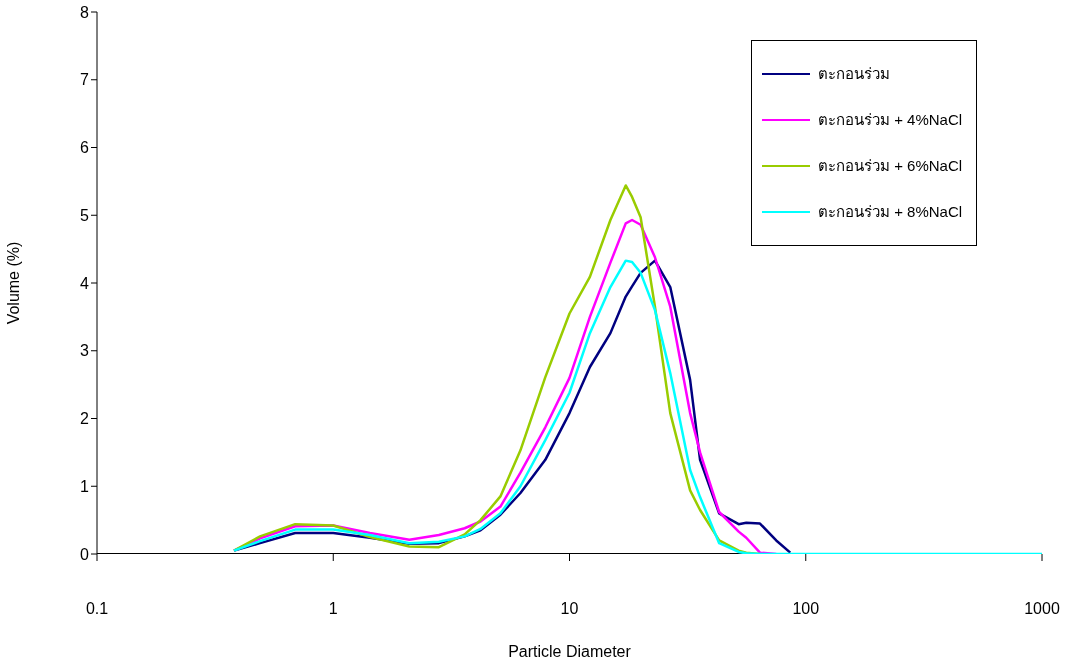 This screenshot has width=1077, height=661. What do you see at coordinates (85, 215) in the screenshot?
I see `y-tick-label: 5` at bounding box center [85, 215].